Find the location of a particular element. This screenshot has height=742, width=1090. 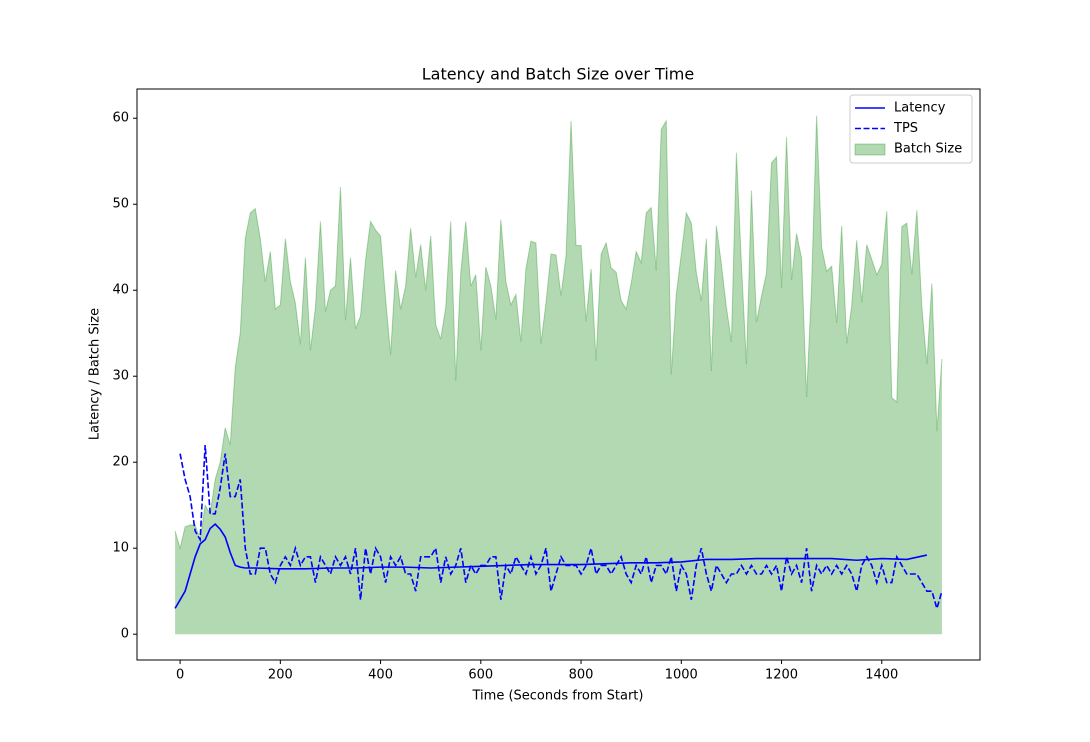

x-tick-label: 1200 is located at coordinates (781, 675).